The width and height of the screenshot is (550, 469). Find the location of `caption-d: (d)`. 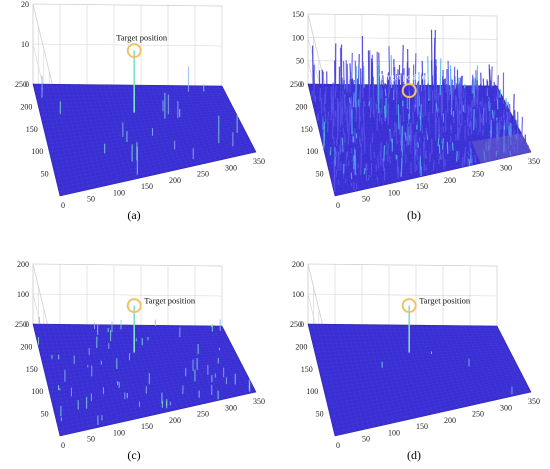

caption-d: (d) is located at coordinates (414, 455).